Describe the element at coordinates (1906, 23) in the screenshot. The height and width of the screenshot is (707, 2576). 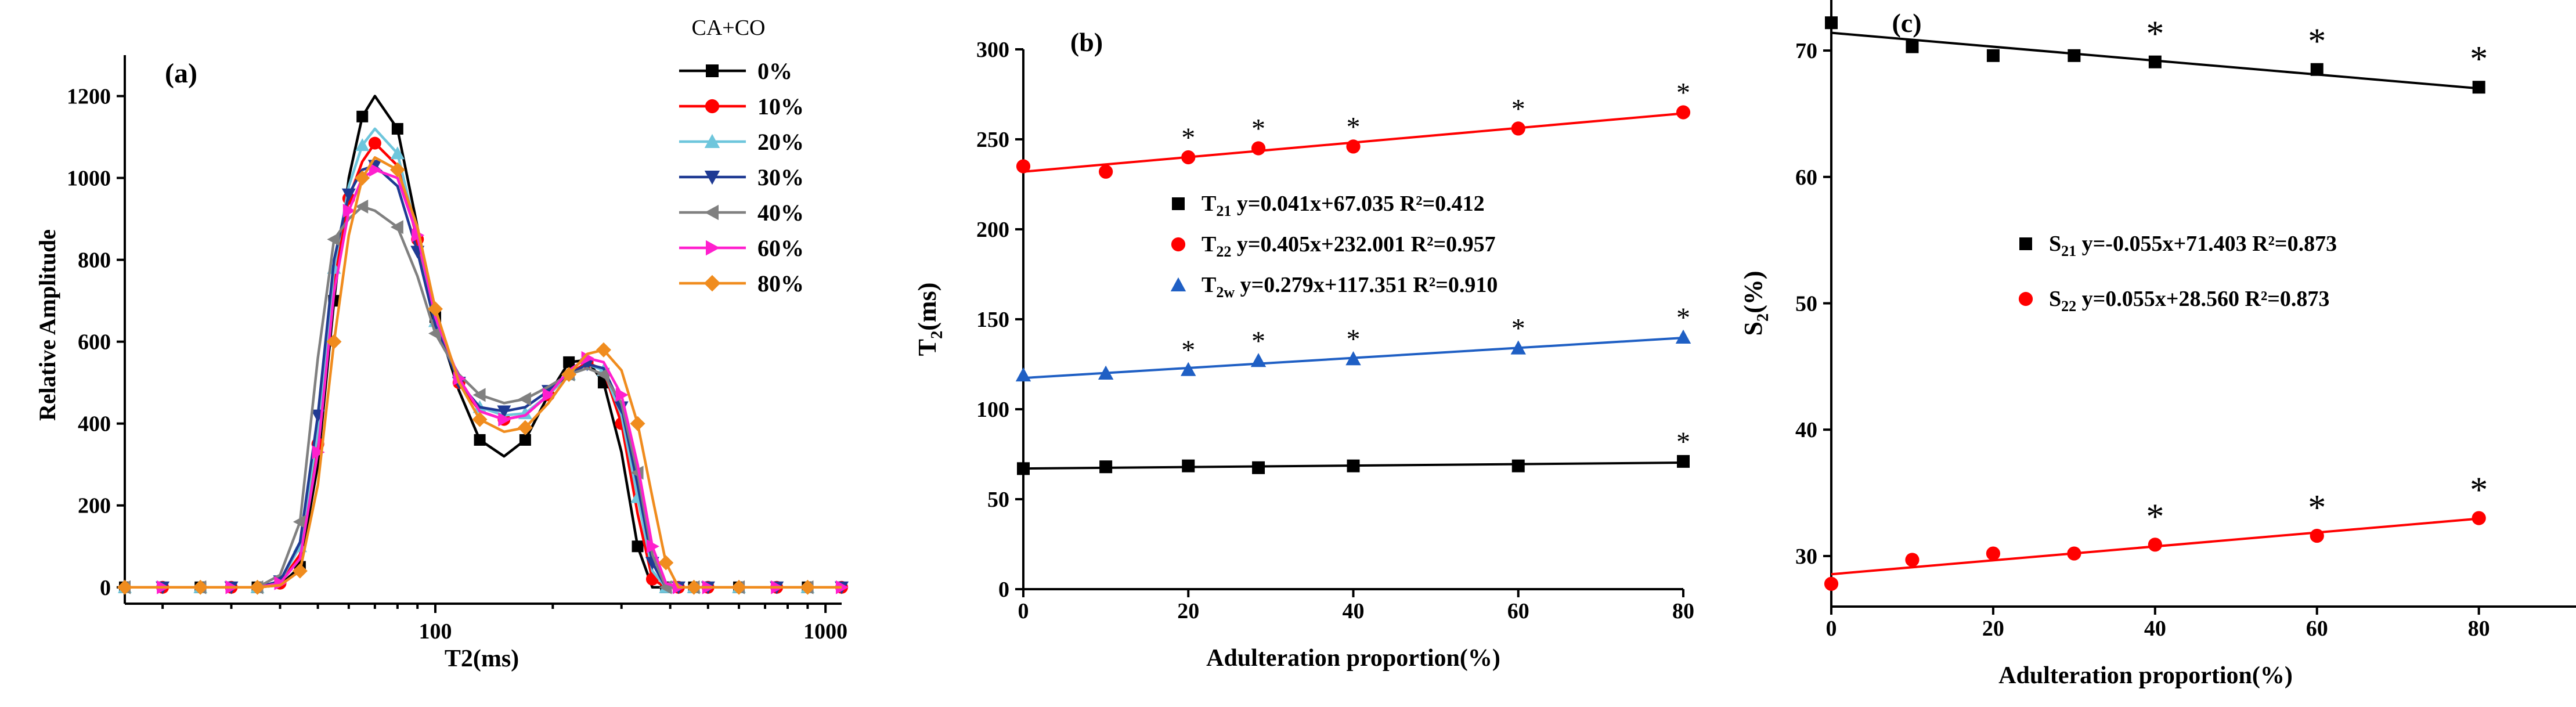
I see `panel-c-label: (c)` at that location.